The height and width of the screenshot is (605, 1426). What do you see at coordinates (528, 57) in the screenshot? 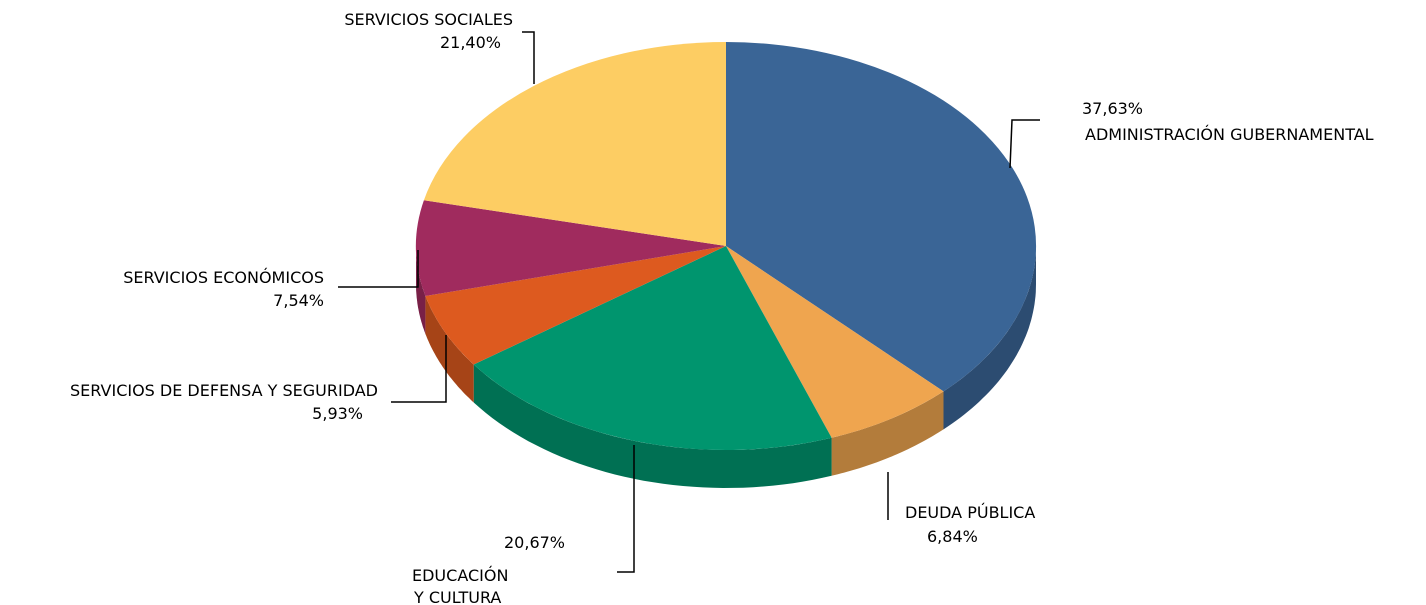
I see `leader-line-sociales` at bounding box center [528, 57].